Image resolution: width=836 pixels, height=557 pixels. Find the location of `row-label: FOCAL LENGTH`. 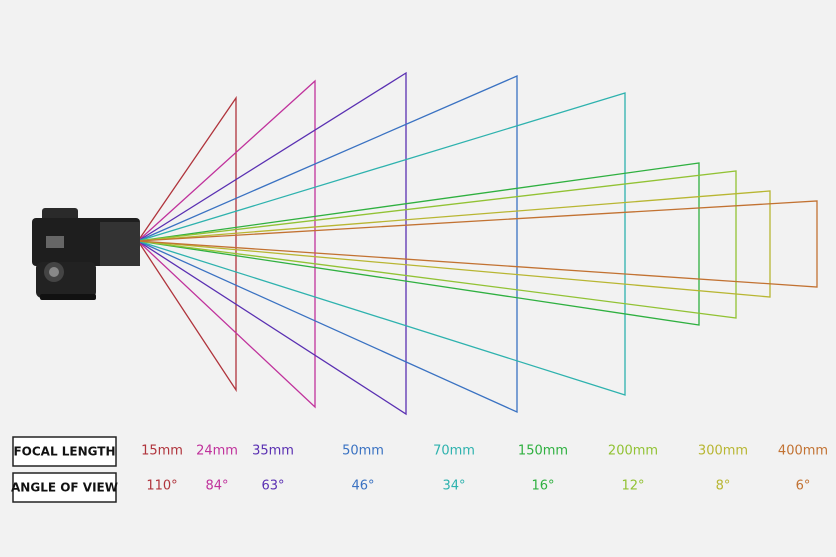

row-label: FOCAL LENGTH is located at coordinates (64, 452).